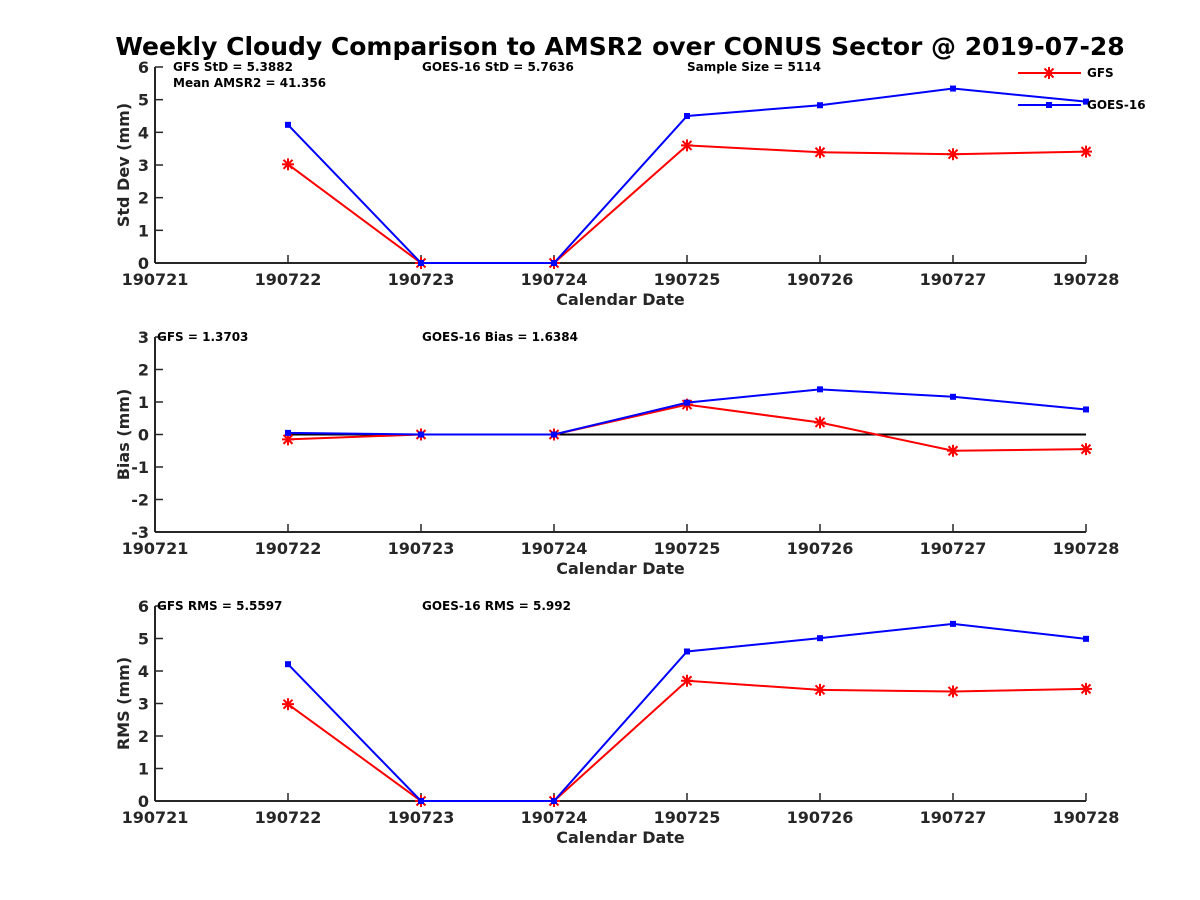  Describe the element at coordinates (1049, 105) in the screenshot. I see `legend-marker-square` at that location.